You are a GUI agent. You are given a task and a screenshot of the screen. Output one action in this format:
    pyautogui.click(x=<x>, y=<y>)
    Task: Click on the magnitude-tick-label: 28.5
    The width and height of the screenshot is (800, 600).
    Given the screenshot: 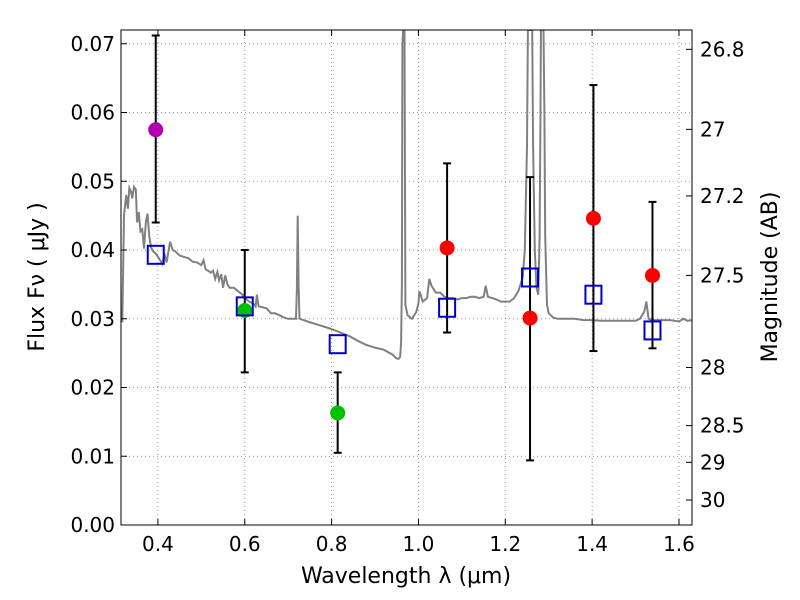 What is the action you would take?
    pyautogui.click(x=722, y=426)
    